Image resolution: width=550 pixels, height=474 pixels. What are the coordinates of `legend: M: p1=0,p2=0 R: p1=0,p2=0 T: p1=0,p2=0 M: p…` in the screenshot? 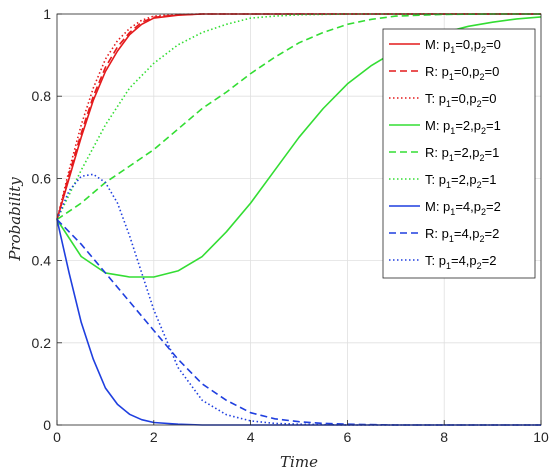 It's located at (459, 153).